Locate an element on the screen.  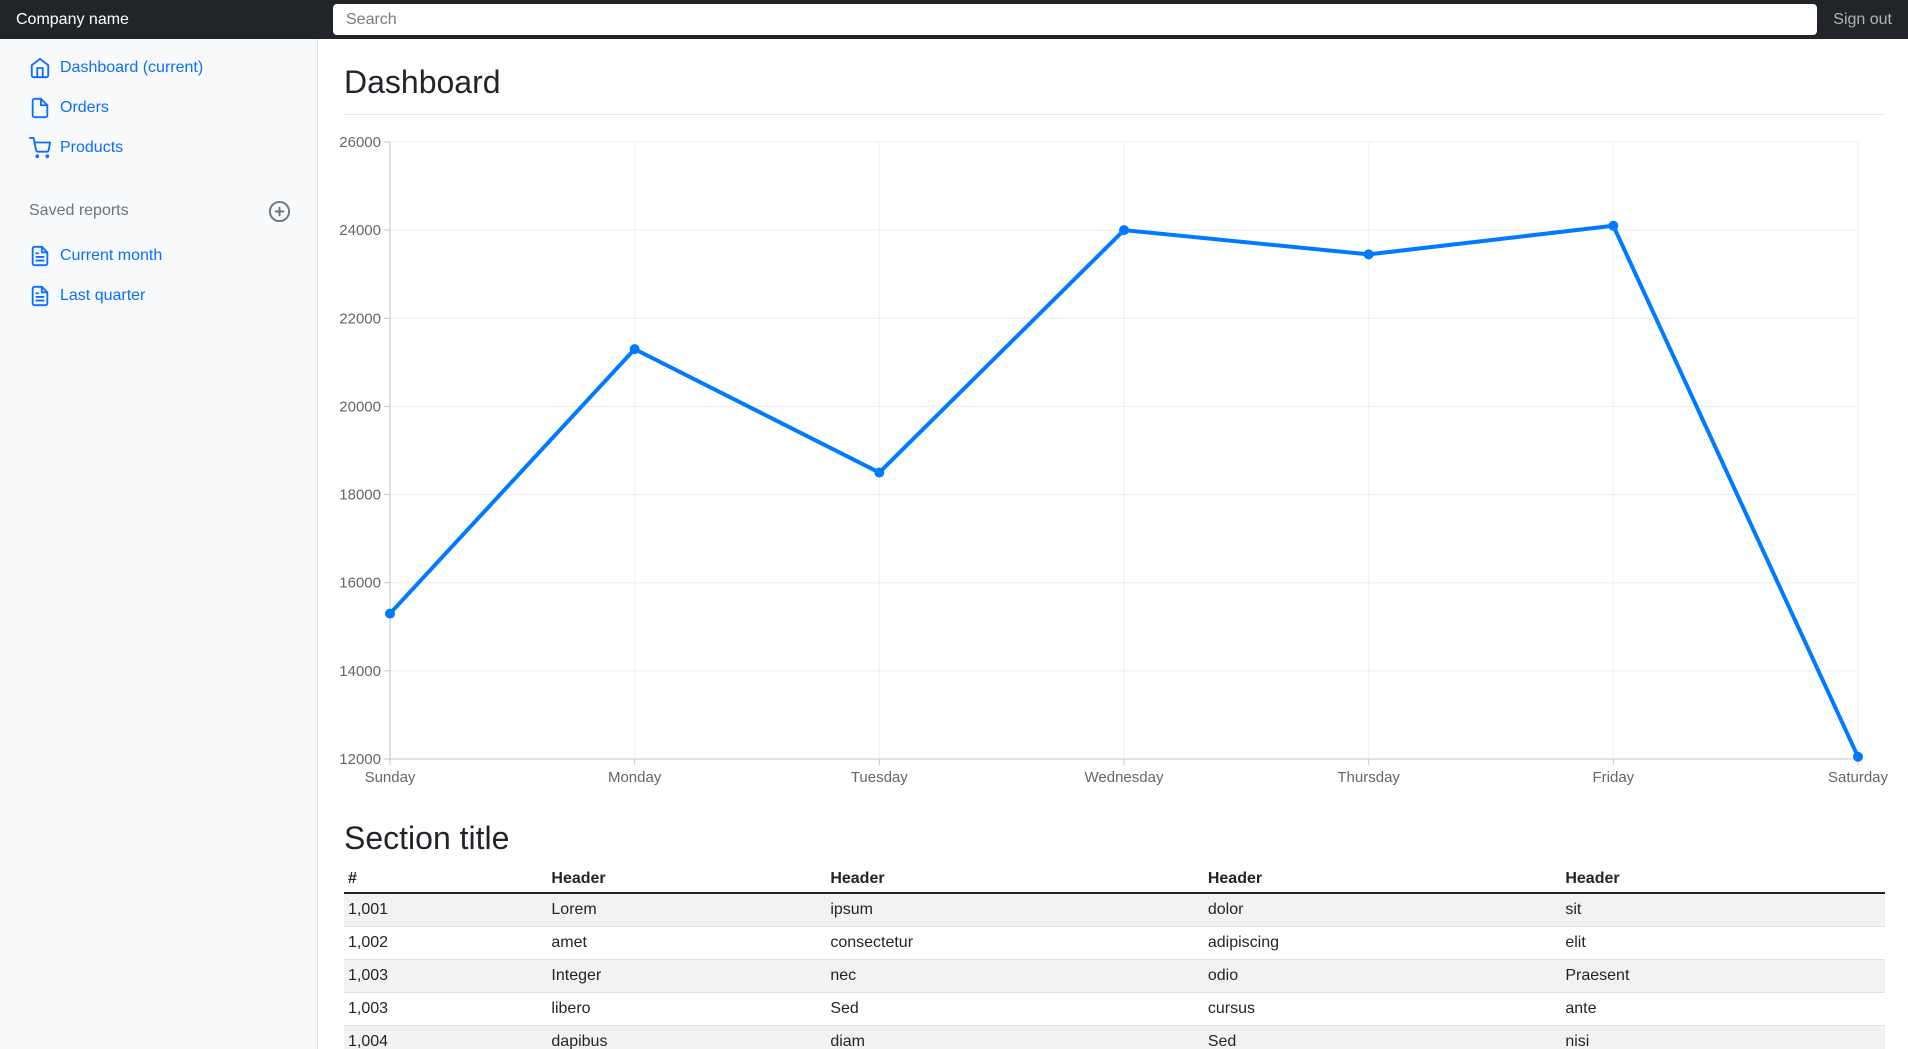
table-cell: adipiscing is located at coordinates (1382, 943).